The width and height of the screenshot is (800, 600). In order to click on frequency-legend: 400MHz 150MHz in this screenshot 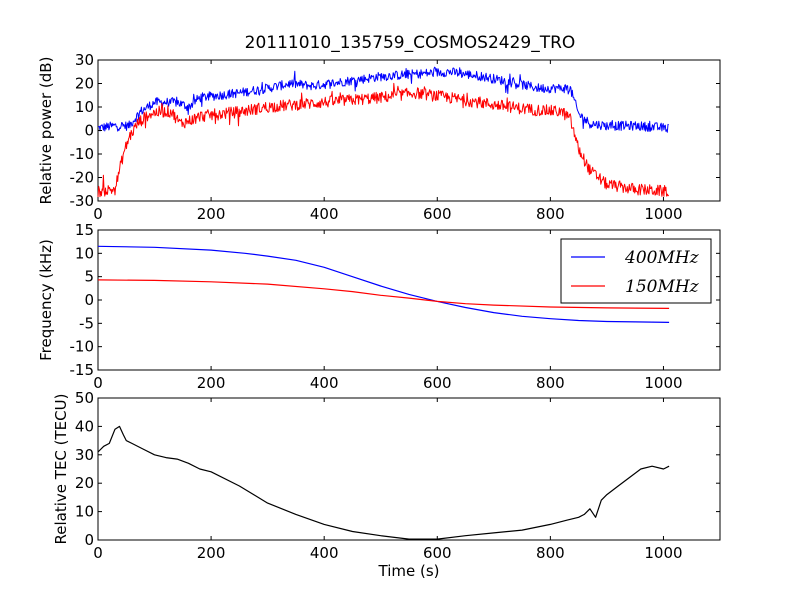, I will do `click(636, 271)`.